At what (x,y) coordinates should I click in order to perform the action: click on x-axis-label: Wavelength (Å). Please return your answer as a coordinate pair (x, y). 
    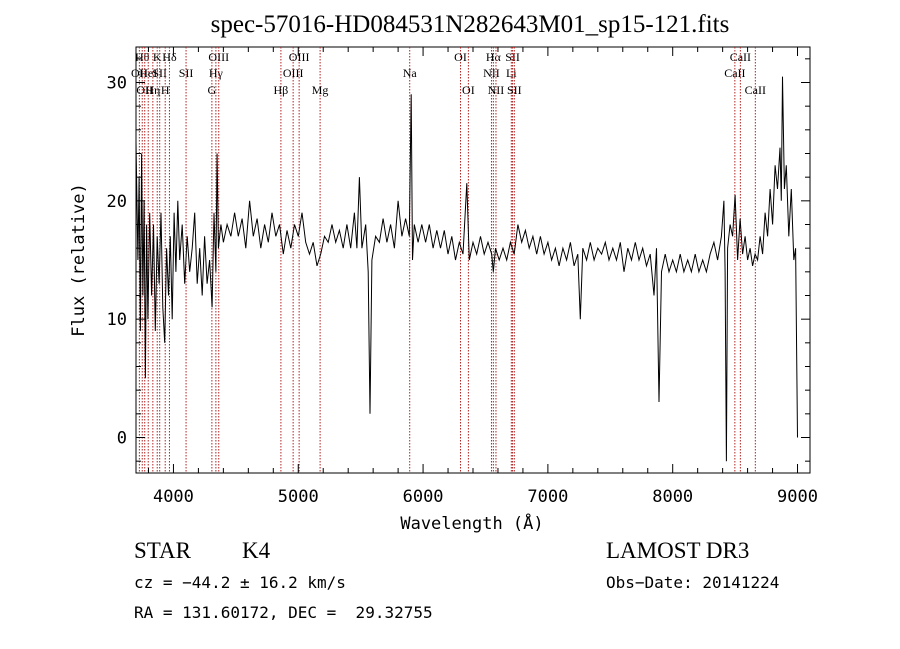
    Looking at the image, I should click on (471, 523).